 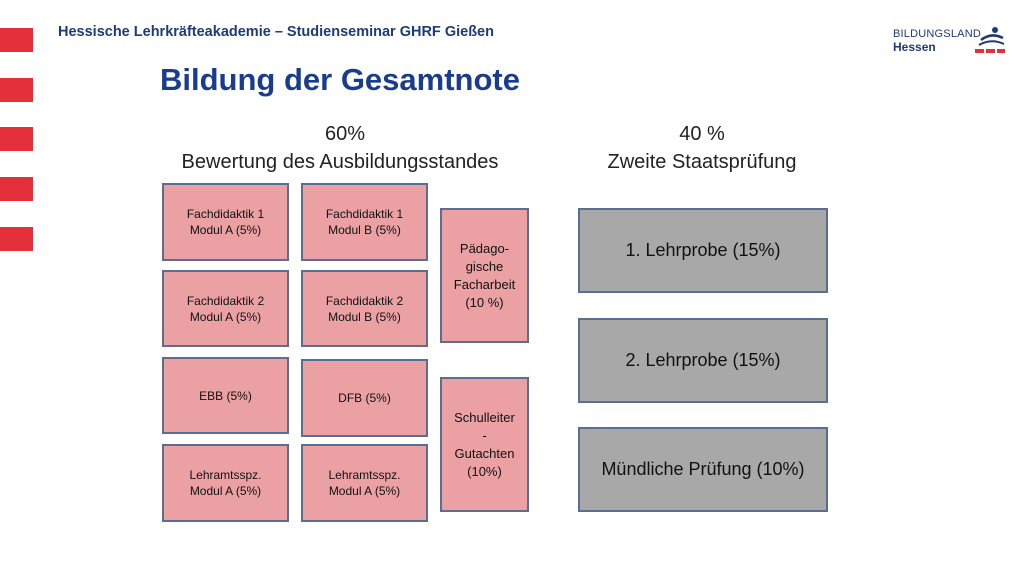 I want to click on module-box-fd2-a: Fachdidaktik 2 Modul A (5%), so click(x=225, y=308).